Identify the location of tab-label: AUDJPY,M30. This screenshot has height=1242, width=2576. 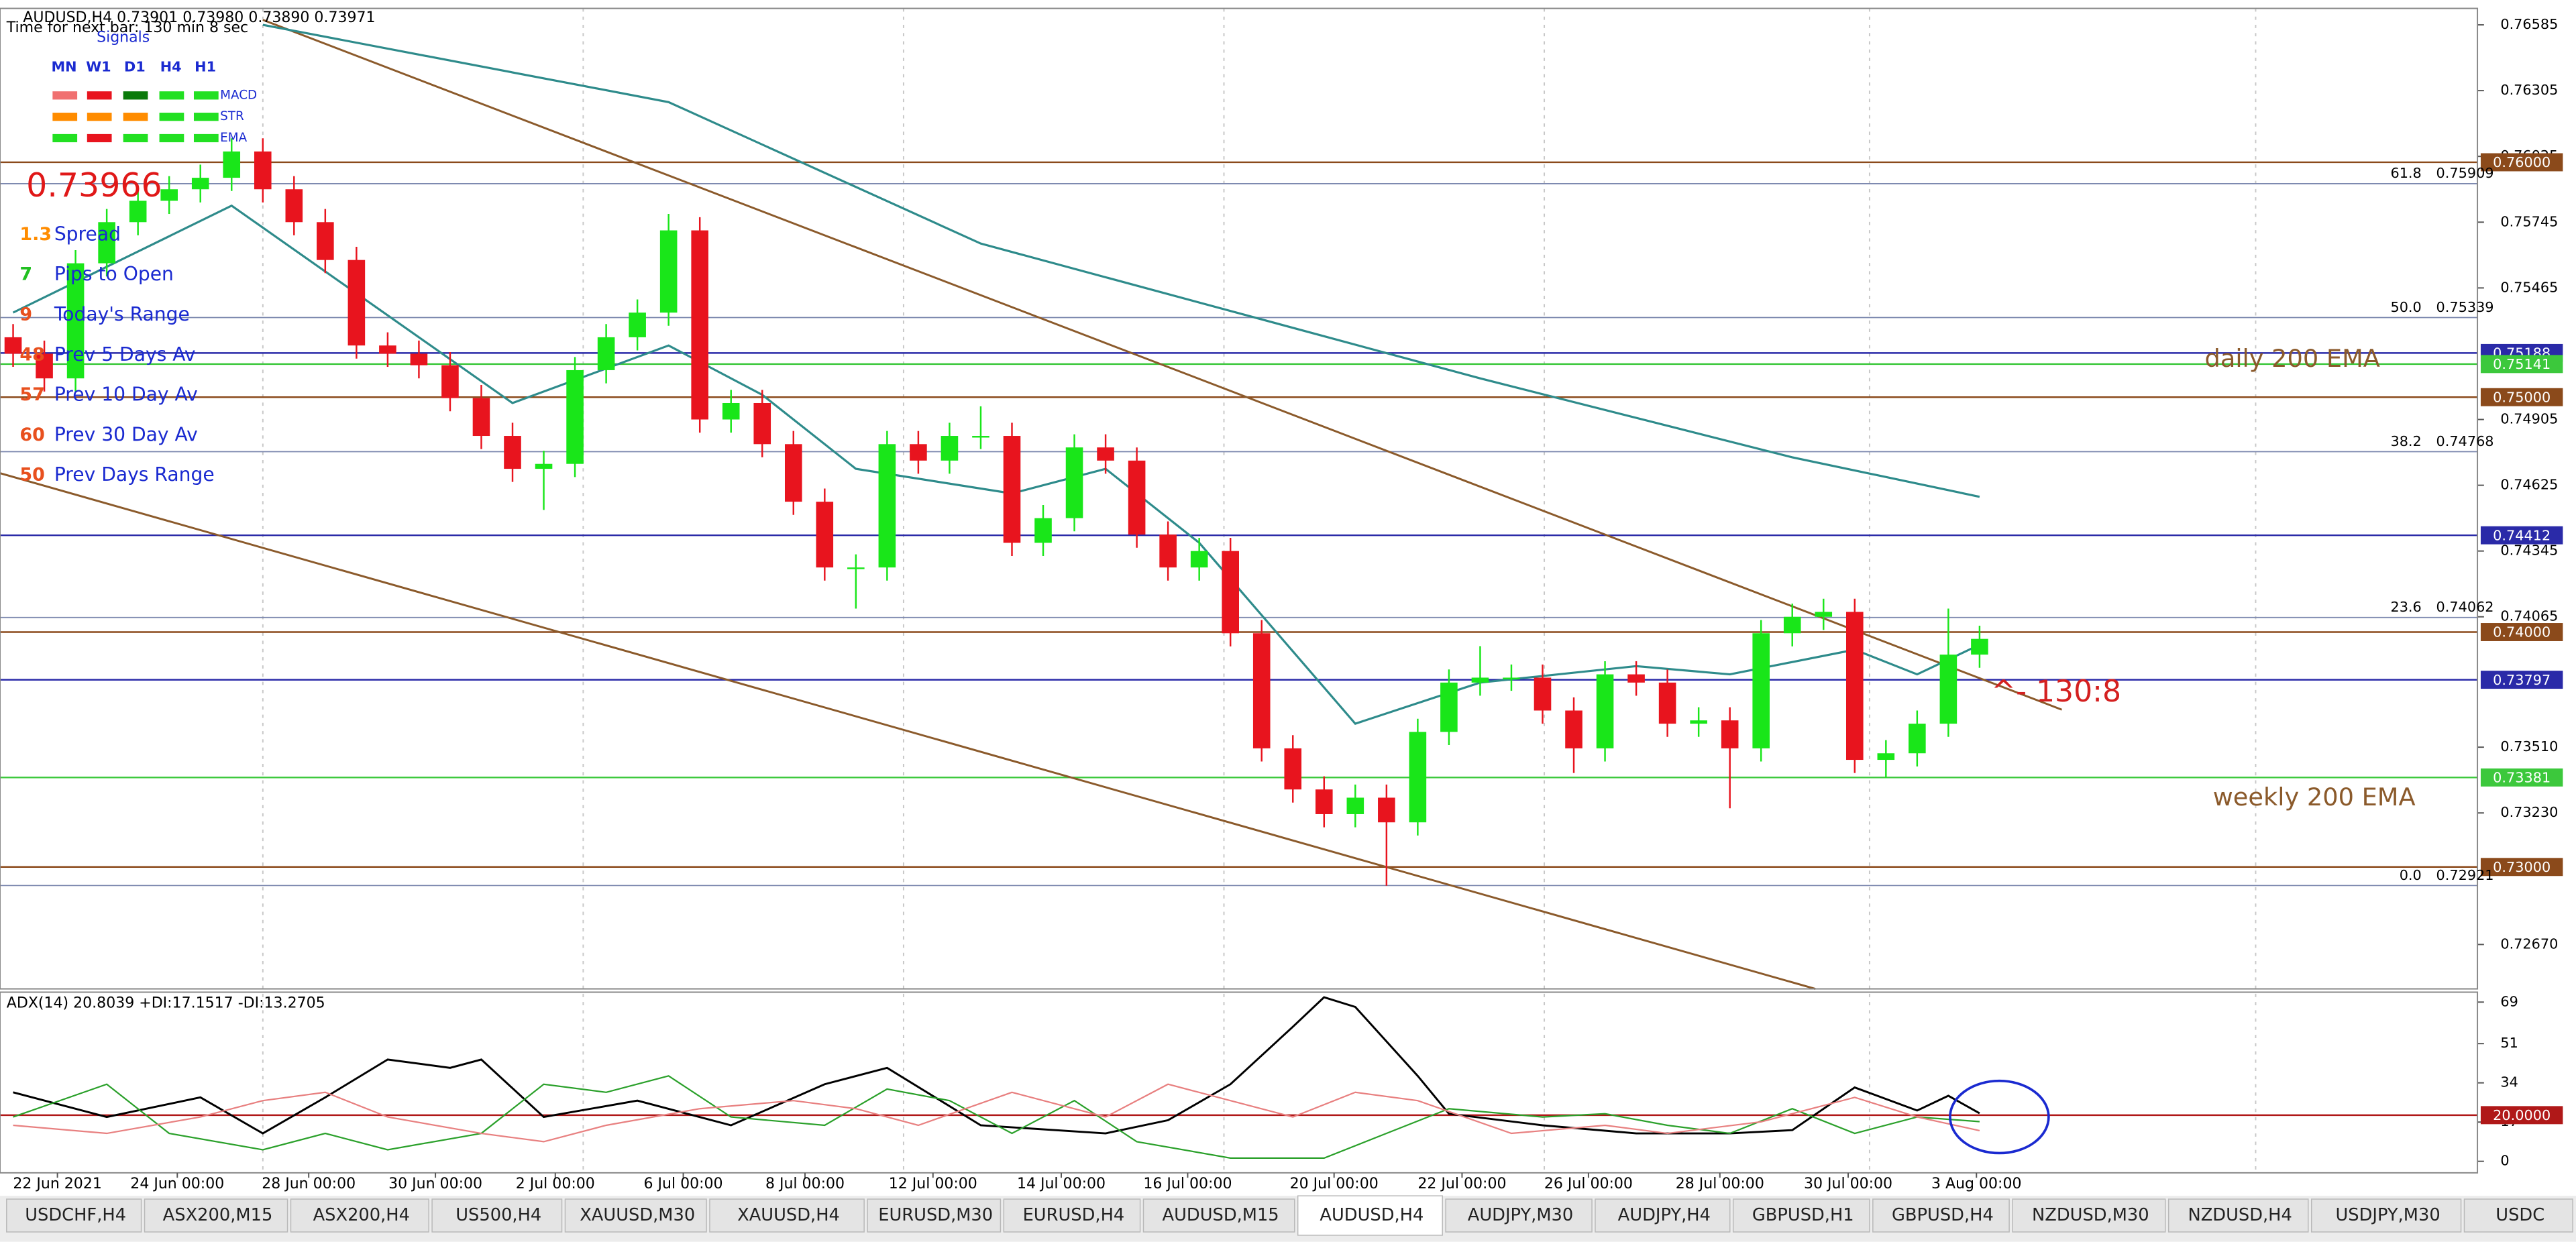
(1520, 1215).